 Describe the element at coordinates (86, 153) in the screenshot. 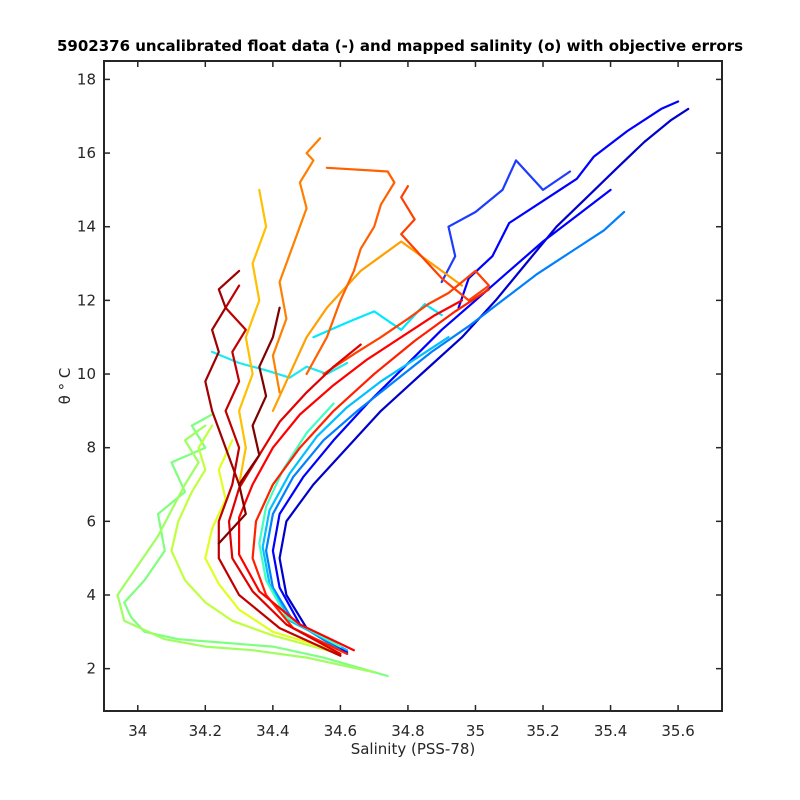

I see `y-tick-label: 16` at that location.